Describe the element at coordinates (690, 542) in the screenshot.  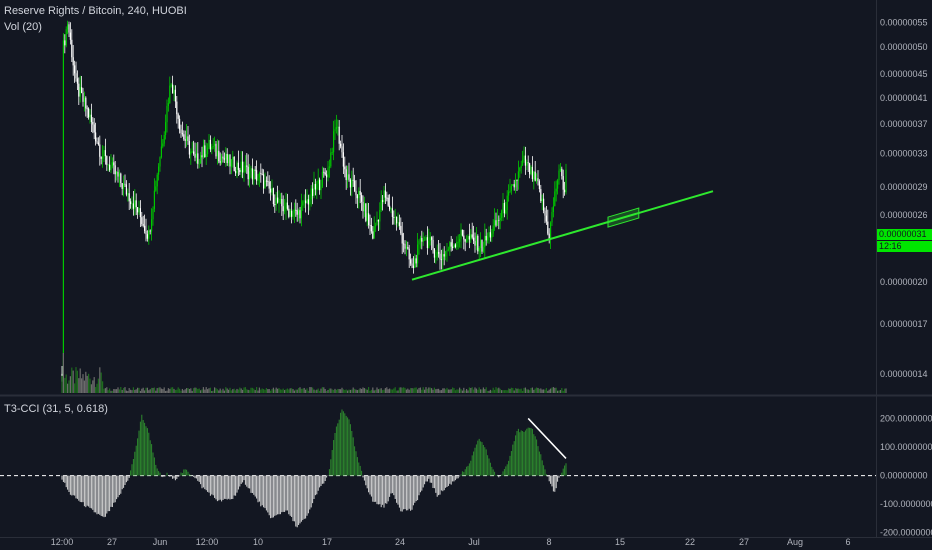
I see `time-axis-label: 22` at that location.